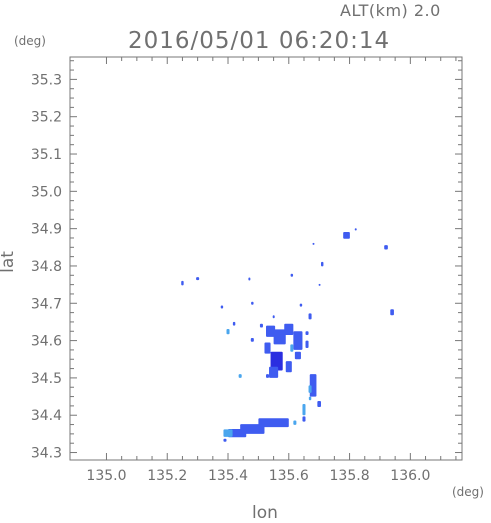 The height and width of the screenshot is (523, 491). Describe the element at coordinates (46, 230) in the screenshot. I see `y-tick-label: 34.9` at that location.